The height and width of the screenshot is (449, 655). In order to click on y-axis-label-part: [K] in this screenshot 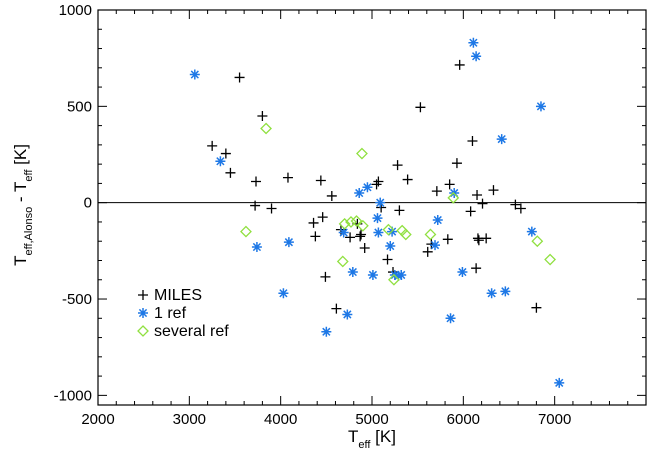, I will do `click(20, 157)`.